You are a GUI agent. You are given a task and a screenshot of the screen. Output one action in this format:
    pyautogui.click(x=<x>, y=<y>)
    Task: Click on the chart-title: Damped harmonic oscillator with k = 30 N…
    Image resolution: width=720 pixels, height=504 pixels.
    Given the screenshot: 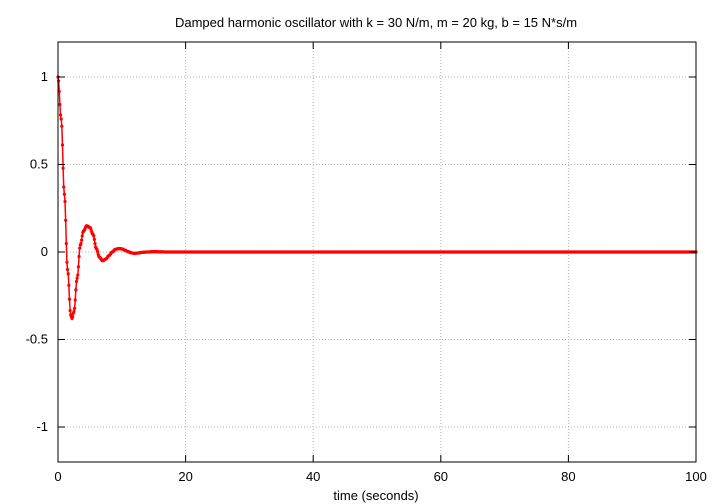 What is the action you would take?
    pyautogui.click(x=376, y=22)
    